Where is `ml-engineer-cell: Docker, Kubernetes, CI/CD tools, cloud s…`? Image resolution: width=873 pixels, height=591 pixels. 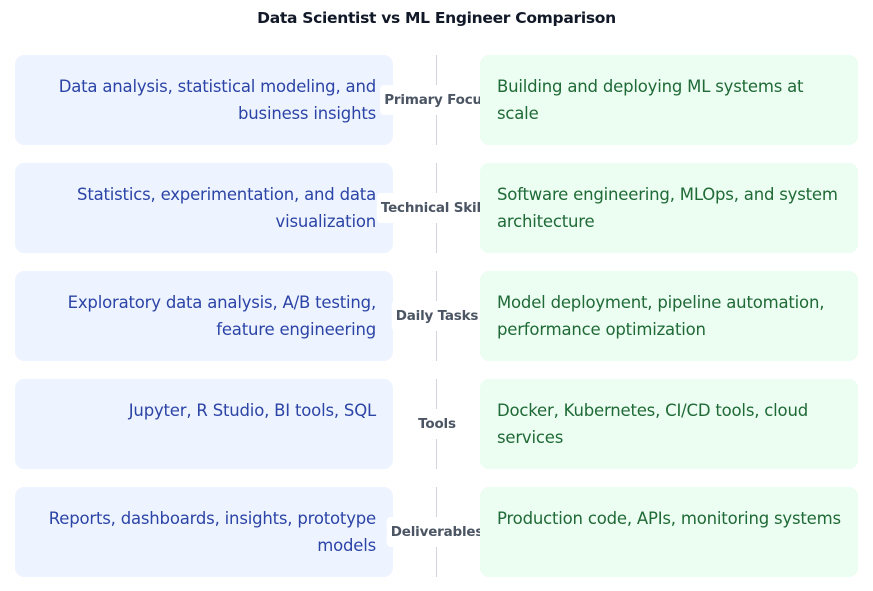
ml-engineer-cell: Docker, Kubernetes, CI/CD tools, cloud s… is located at coordinates (669, 424).